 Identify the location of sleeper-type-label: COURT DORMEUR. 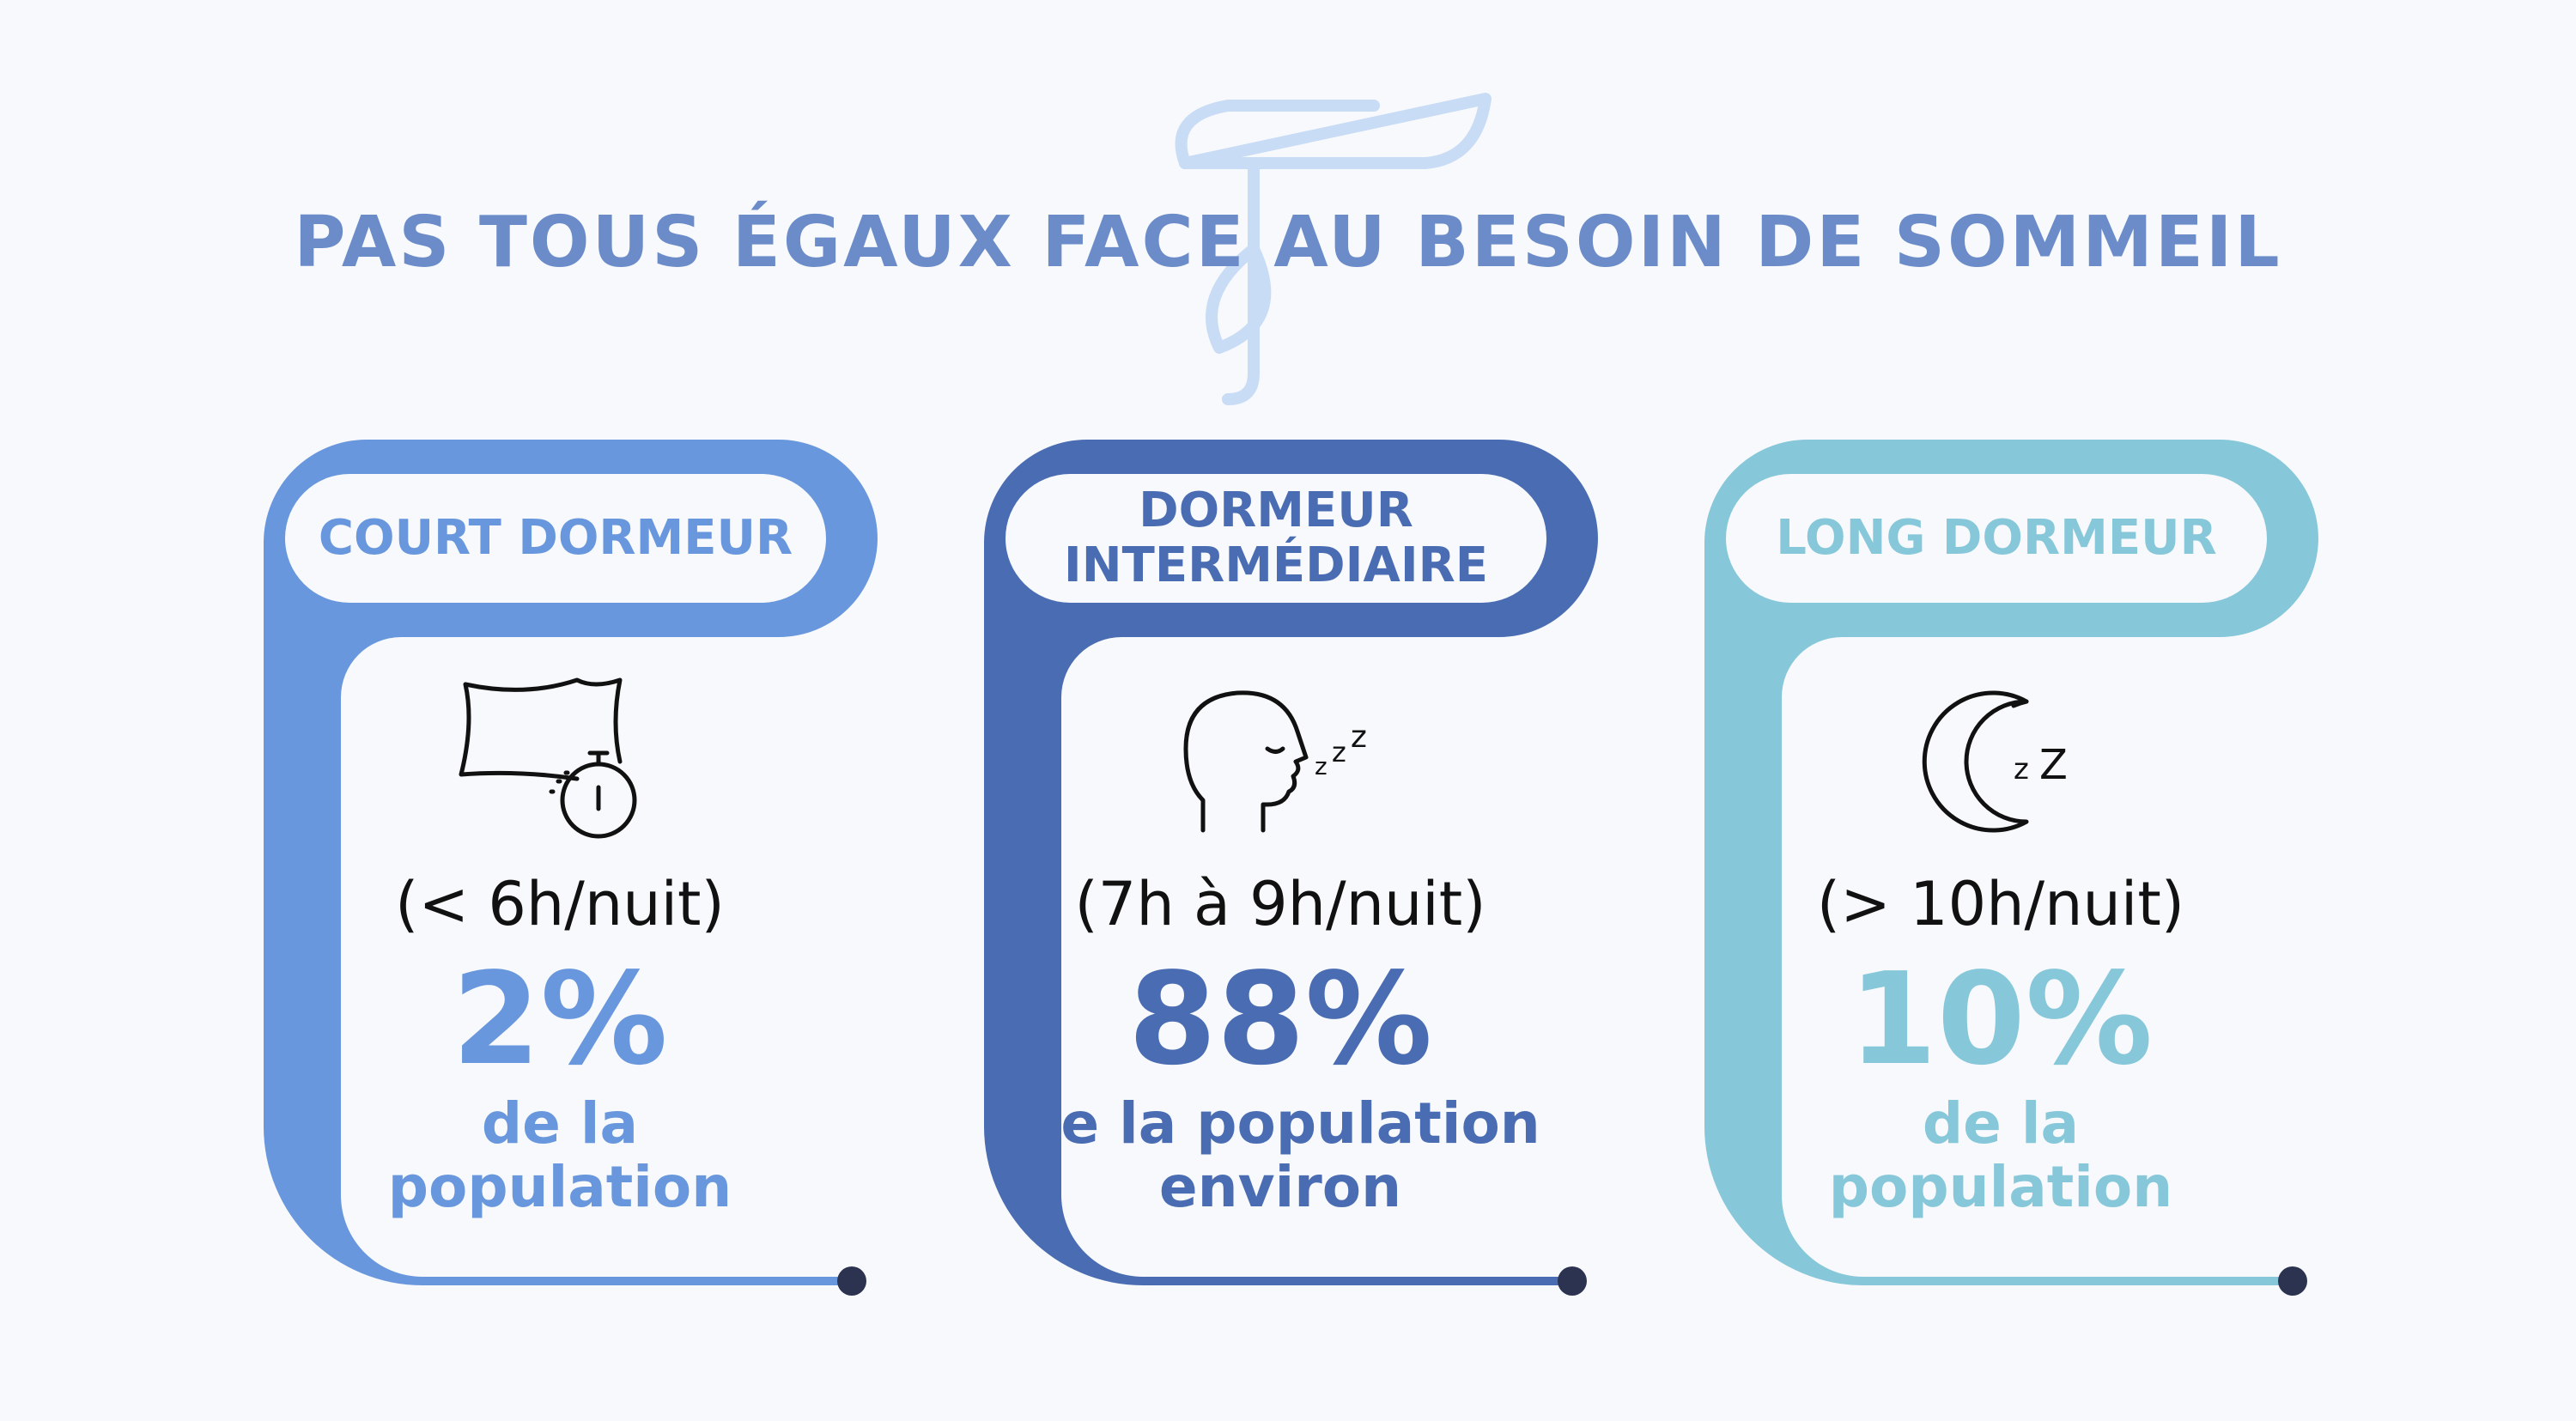
(555, 538).